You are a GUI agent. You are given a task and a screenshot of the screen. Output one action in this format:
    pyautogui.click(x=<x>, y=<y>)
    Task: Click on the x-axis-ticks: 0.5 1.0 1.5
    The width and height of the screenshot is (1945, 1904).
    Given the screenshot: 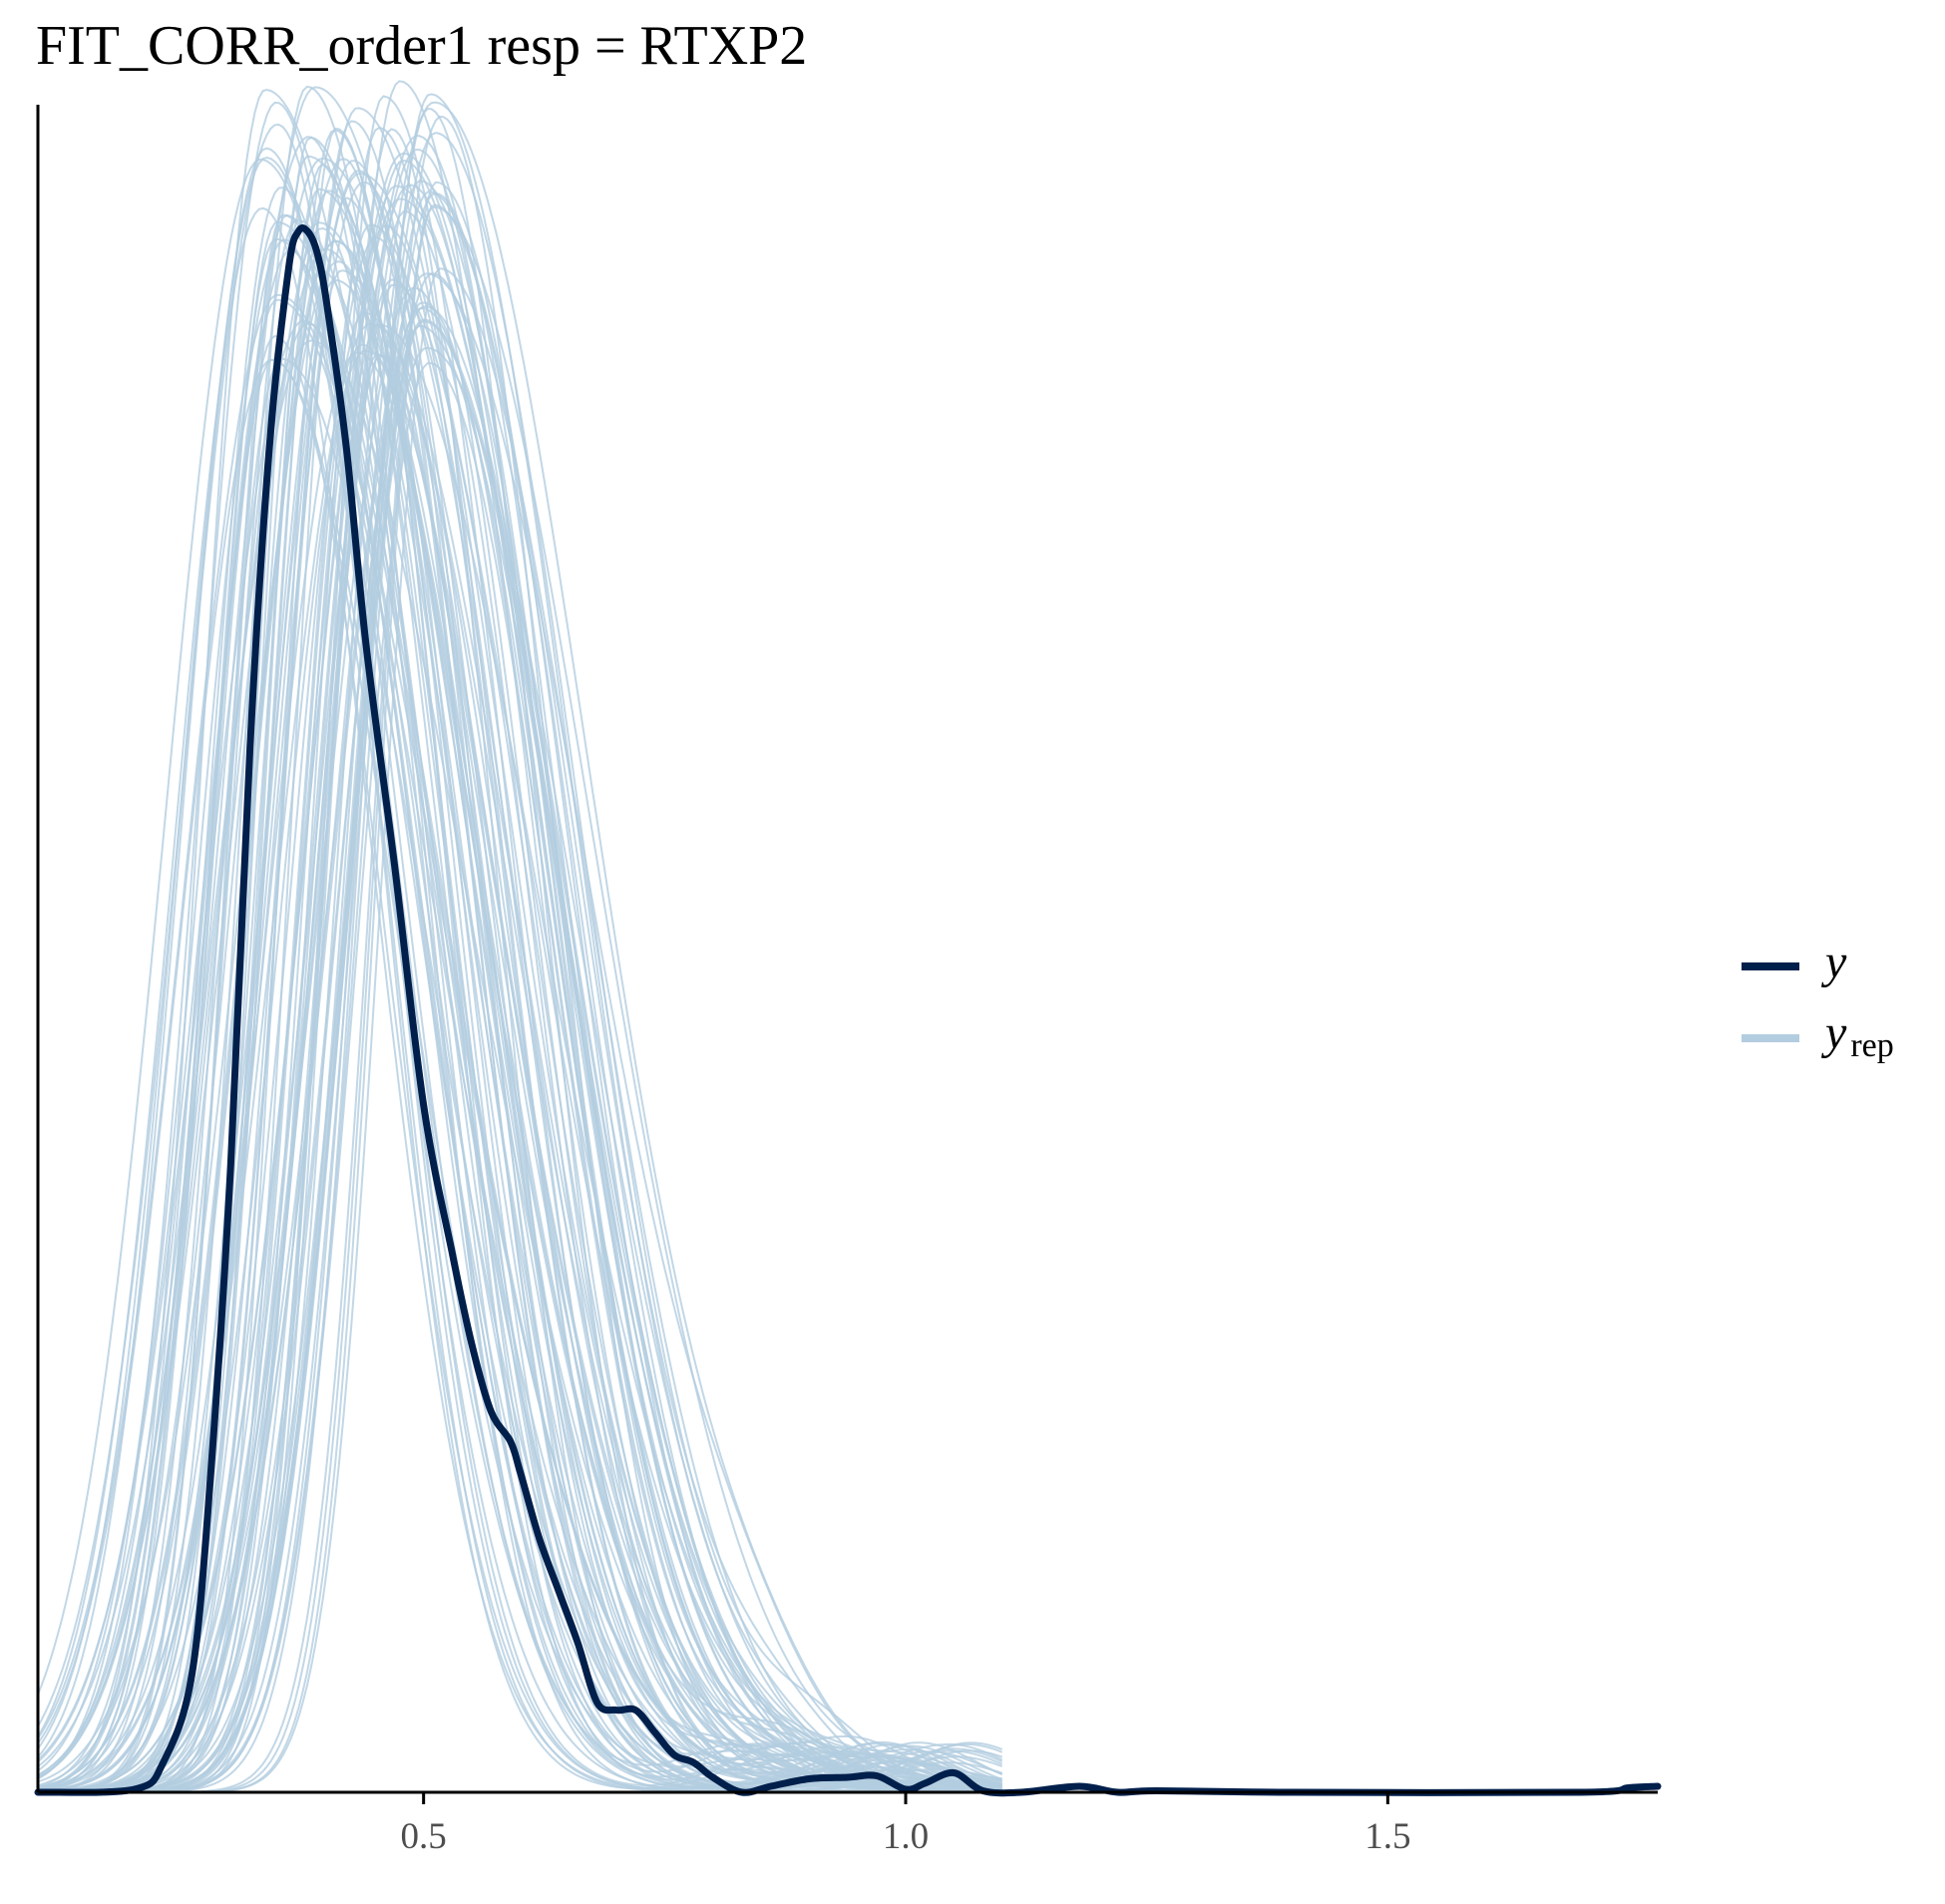 What is the action you would take?
    pyautogui.click(x=905, y=1824)
    